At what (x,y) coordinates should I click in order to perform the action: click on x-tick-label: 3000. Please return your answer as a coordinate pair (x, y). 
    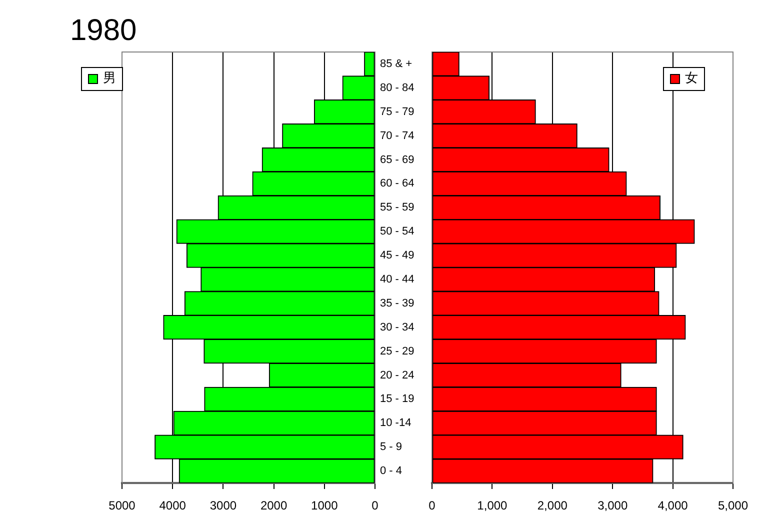
    Looking at the image, I should click on (223, 505).